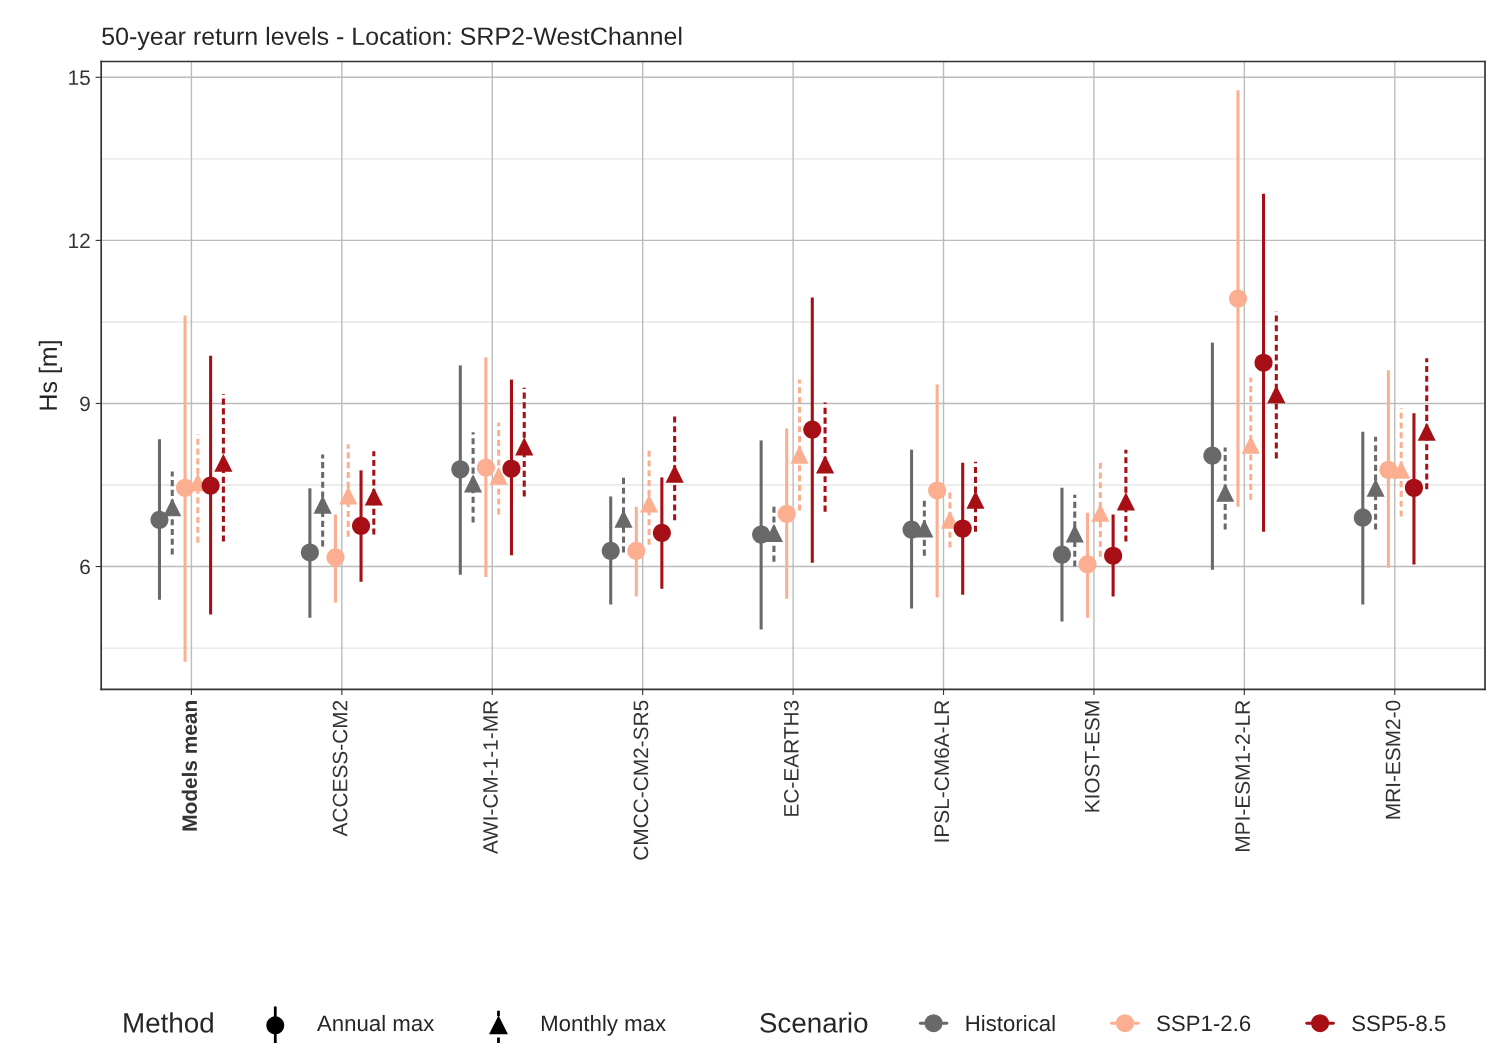 This screenshot has height=1043, width=1488. I want to click on y-tick-label: 12, so click(79, 240).